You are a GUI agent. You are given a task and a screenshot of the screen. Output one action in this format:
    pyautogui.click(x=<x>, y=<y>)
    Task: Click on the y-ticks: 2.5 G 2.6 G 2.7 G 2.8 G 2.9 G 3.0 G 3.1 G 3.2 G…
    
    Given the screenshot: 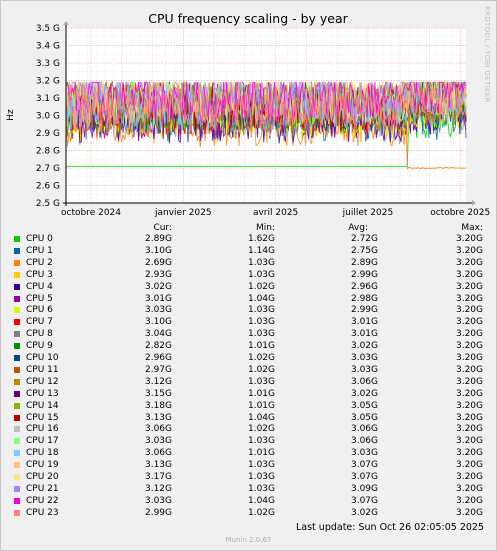 What is the action you would take?
    pyautogui.click(x=48, y=116)
    